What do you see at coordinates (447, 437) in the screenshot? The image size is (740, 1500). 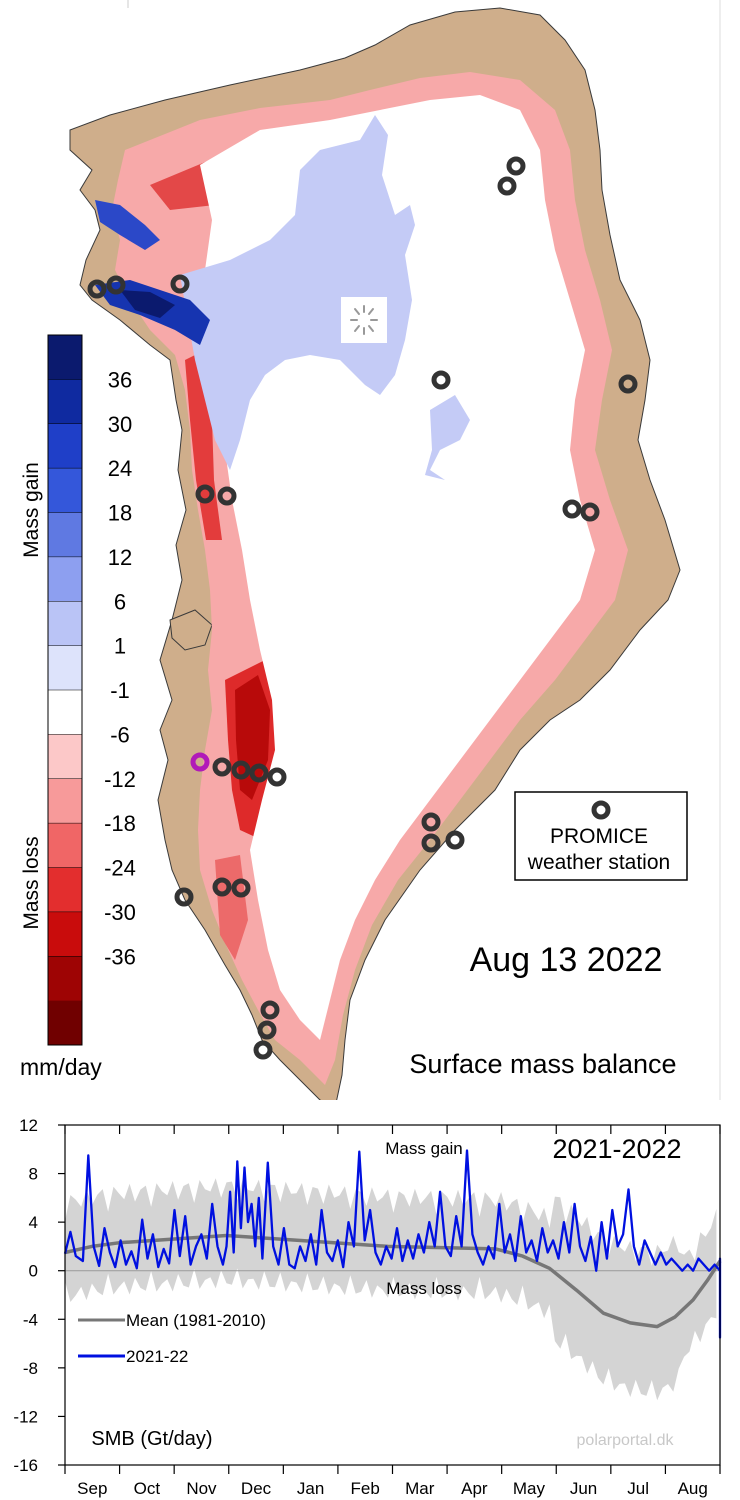 I see `ice-gain-patch-east` at bounding box center [447, 437].